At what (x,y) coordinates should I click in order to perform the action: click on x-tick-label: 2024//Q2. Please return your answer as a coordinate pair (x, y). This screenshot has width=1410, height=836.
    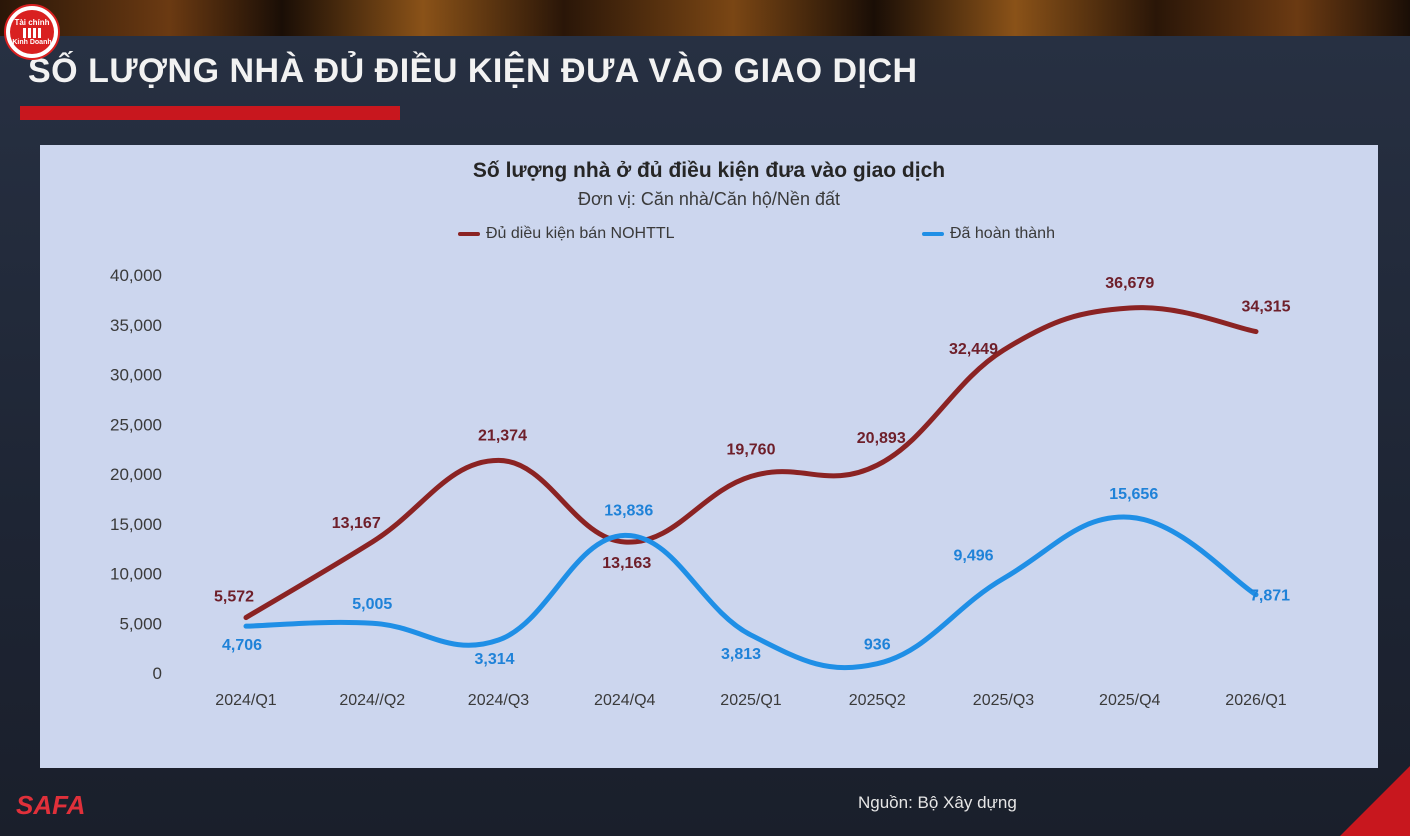
    Looking at the image, I should click on (372, 700).